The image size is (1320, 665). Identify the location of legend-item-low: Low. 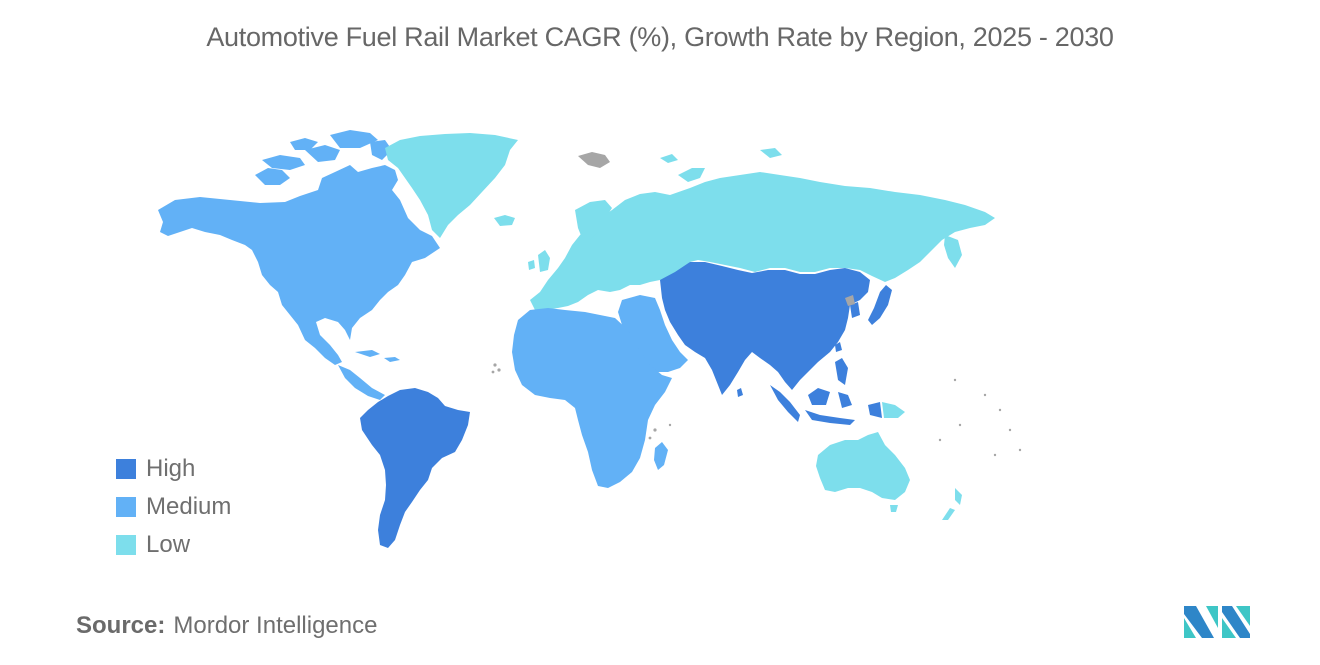
(173, 545).